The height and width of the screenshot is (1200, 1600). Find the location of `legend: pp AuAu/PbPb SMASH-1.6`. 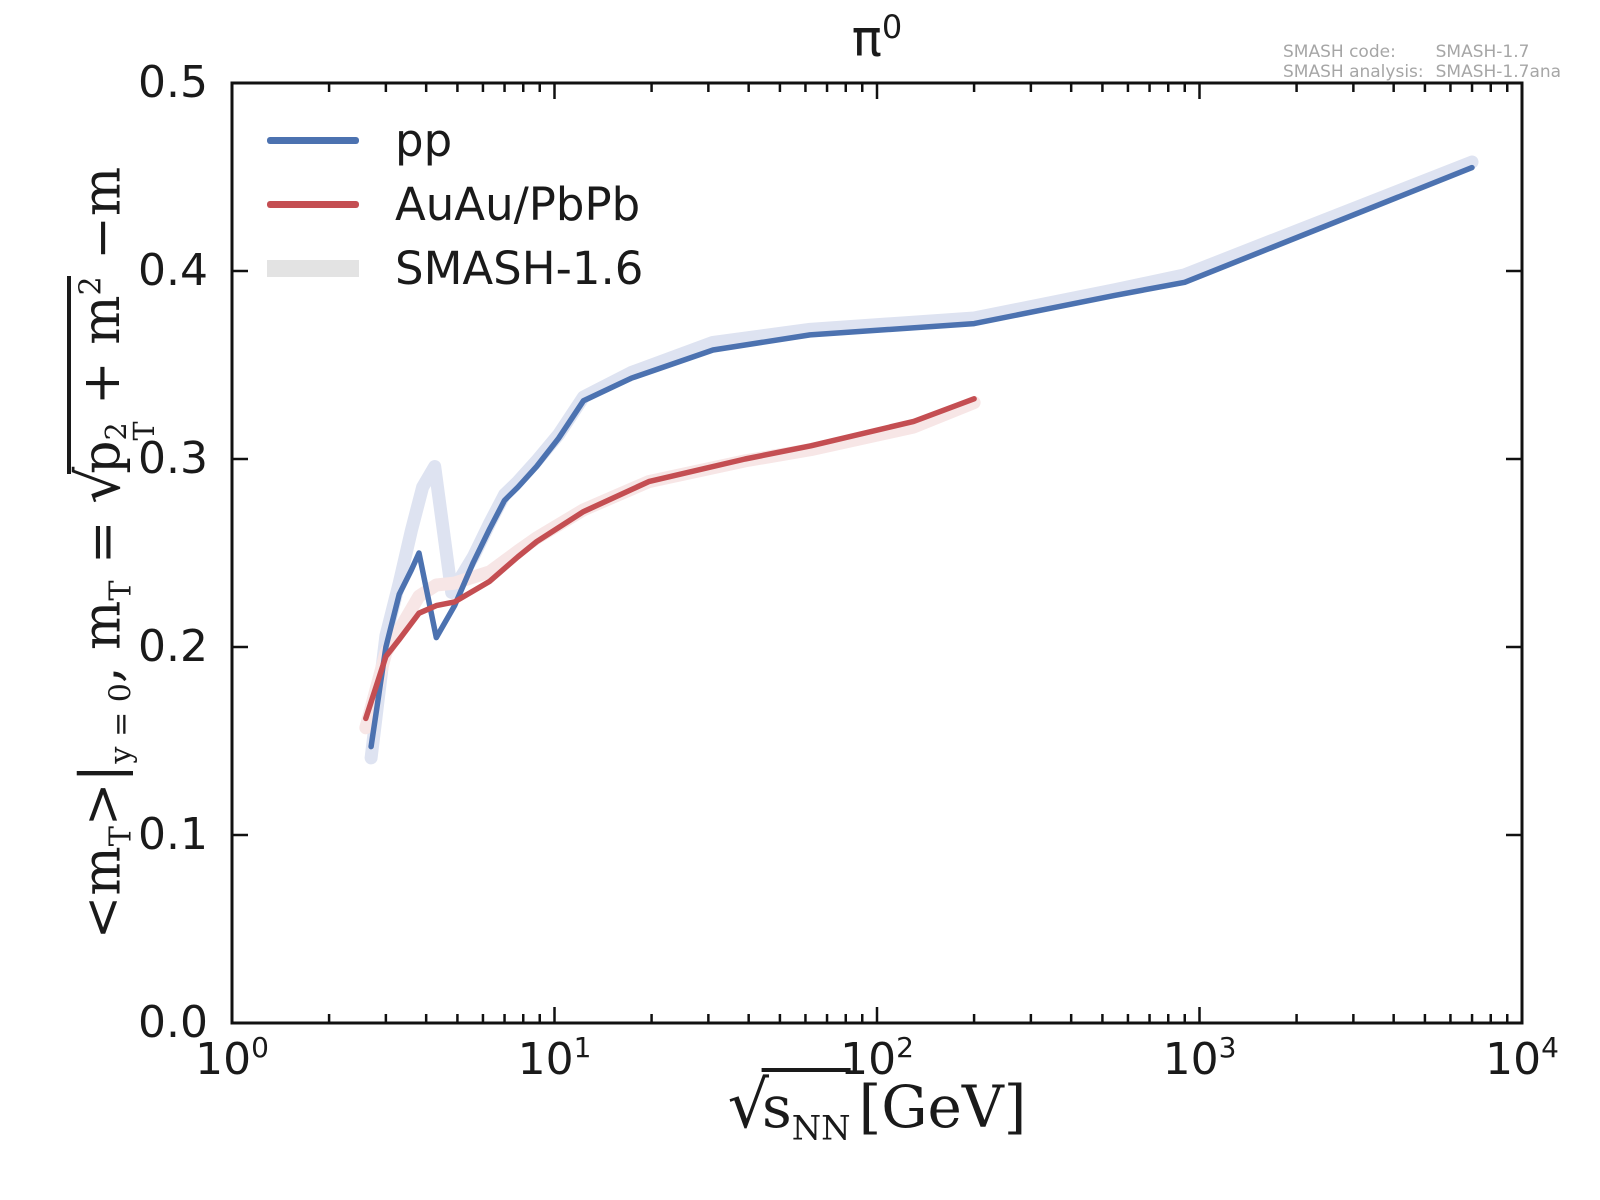

legend: pp AuAu/PbPb SMASH-1.6 is located at coordinates (455, 204).